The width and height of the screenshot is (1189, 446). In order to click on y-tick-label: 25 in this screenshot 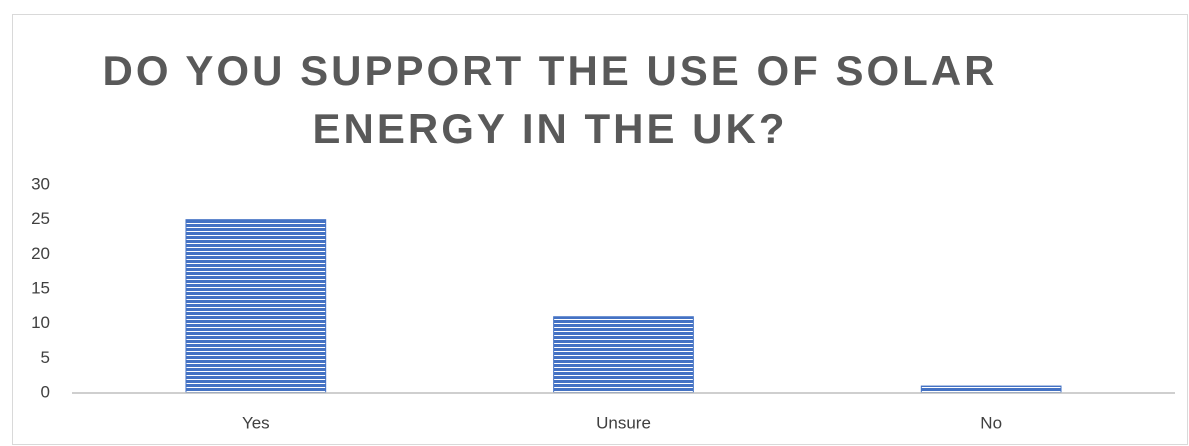, I will do `click(40, 218)`.